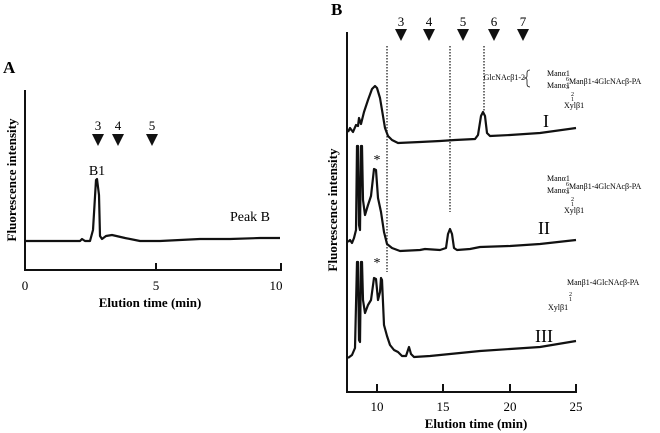  I want to click on glycan-structure-iii: Manβ1-4GlcNAcβ-PA 2 1 Xylβ1, so click(594, 295).